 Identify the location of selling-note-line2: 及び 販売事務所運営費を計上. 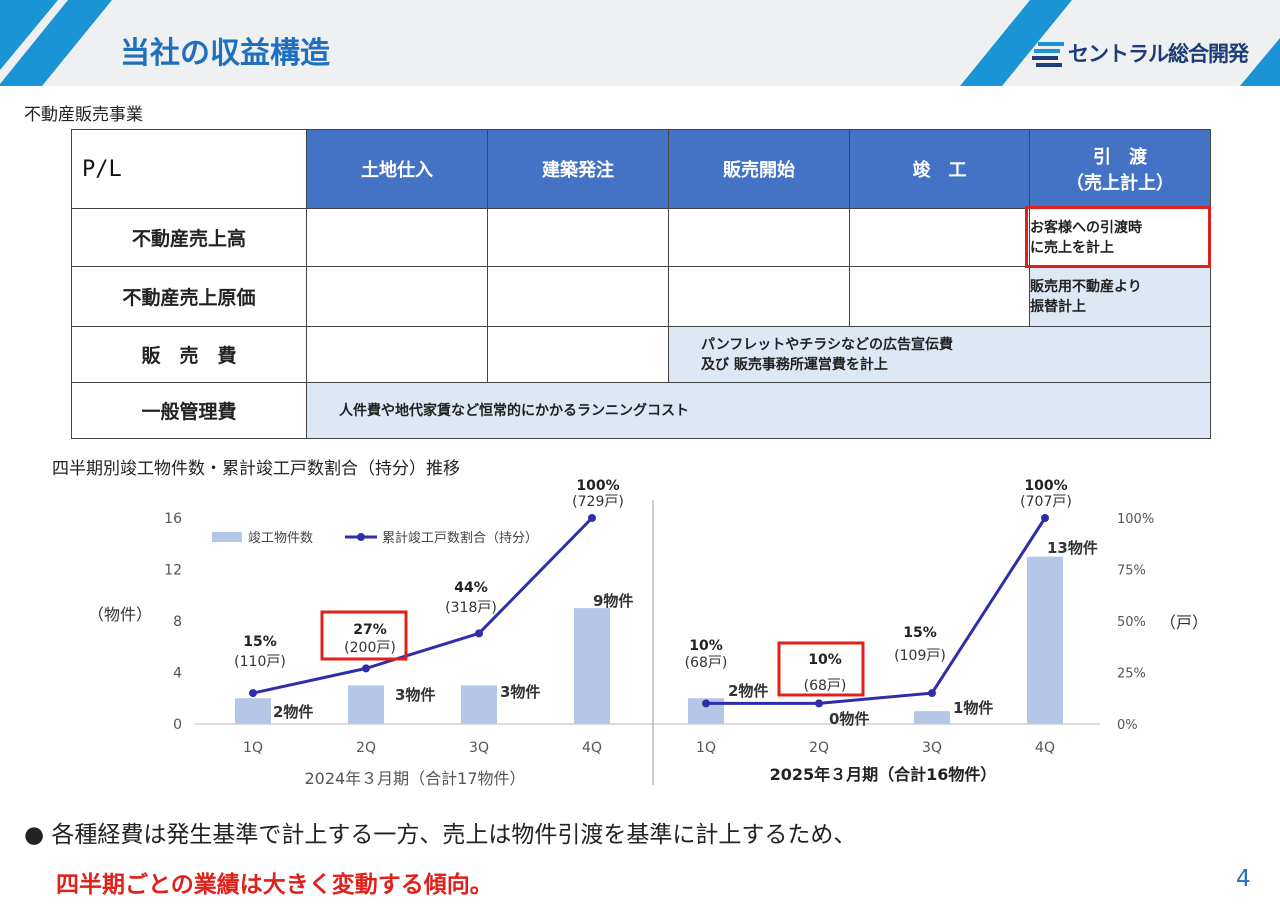
(794, 364).